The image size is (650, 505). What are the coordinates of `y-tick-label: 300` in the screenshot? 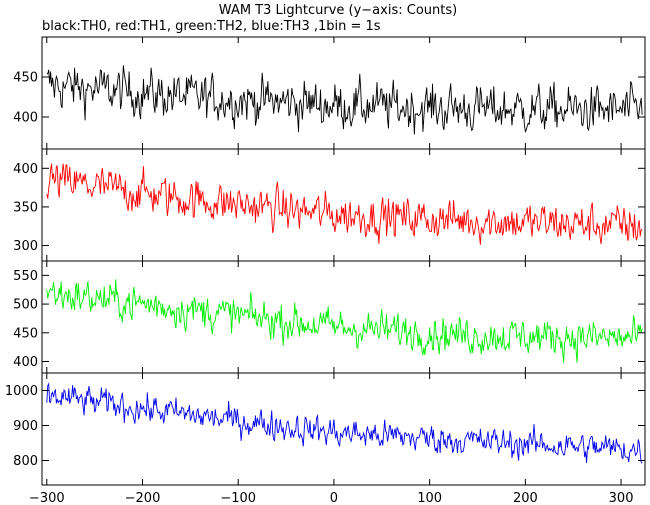 It's located at (25, 246).